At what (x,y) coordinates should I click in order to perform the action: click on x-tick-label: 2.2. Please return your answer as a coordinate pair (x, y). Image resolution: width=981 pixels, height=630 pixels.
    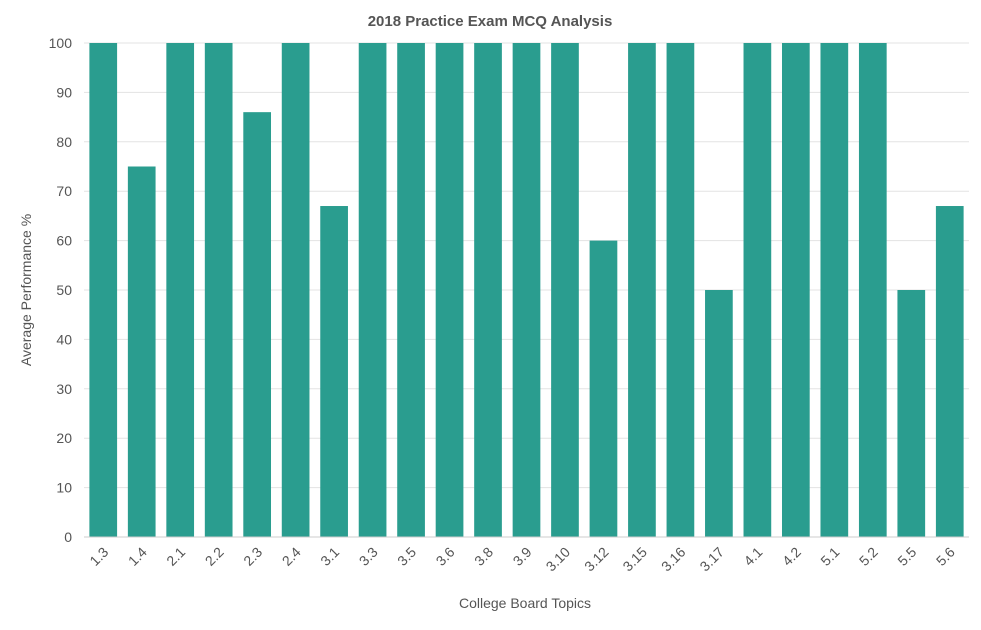
    Looking at the image, I should click on (214, 556).